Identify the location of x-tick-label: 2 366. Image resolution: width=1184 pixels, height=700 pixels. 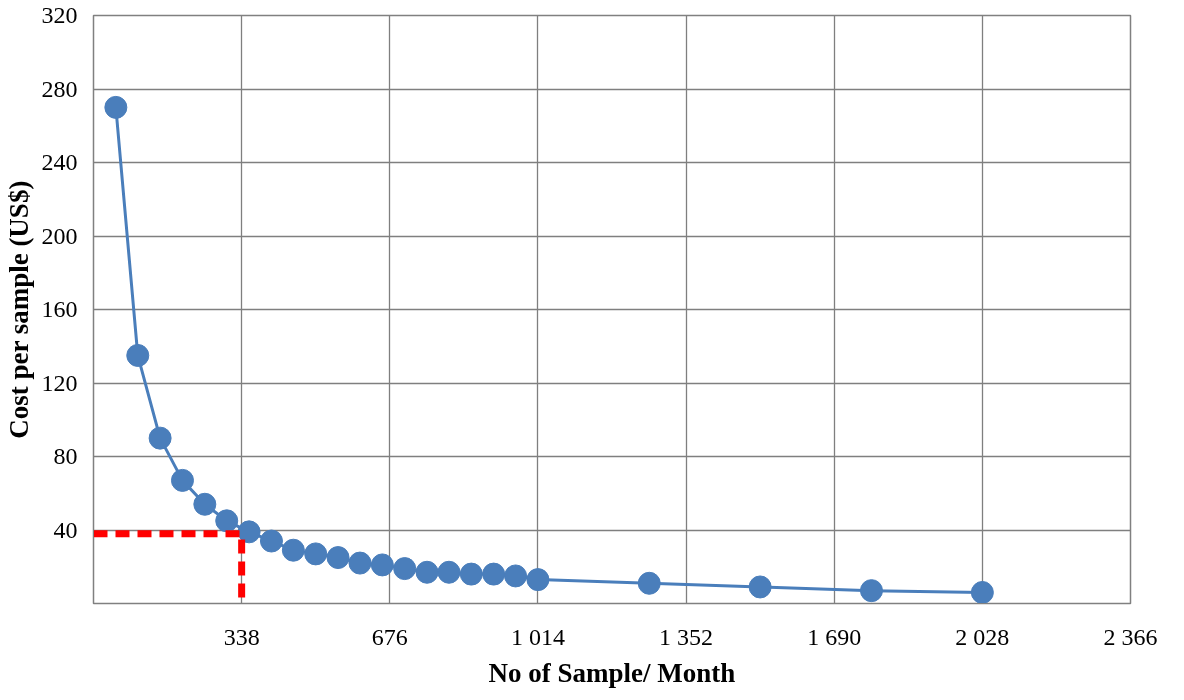
(1130, 636).